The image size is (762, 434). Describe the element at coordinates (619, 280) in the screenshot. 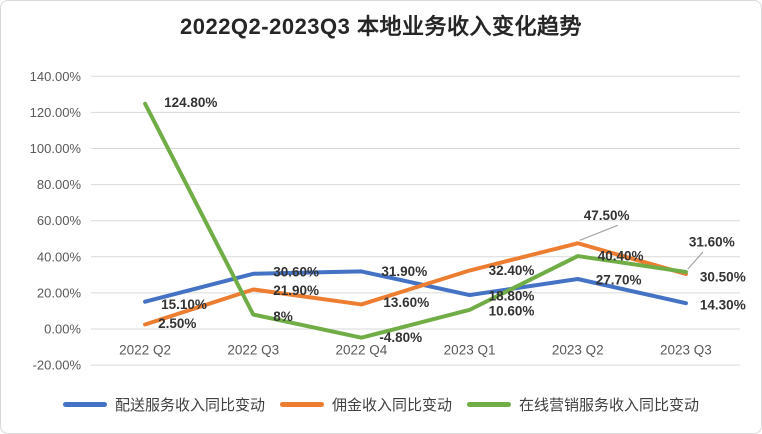

I see `data-label-delivery: 27.70%` at that location.